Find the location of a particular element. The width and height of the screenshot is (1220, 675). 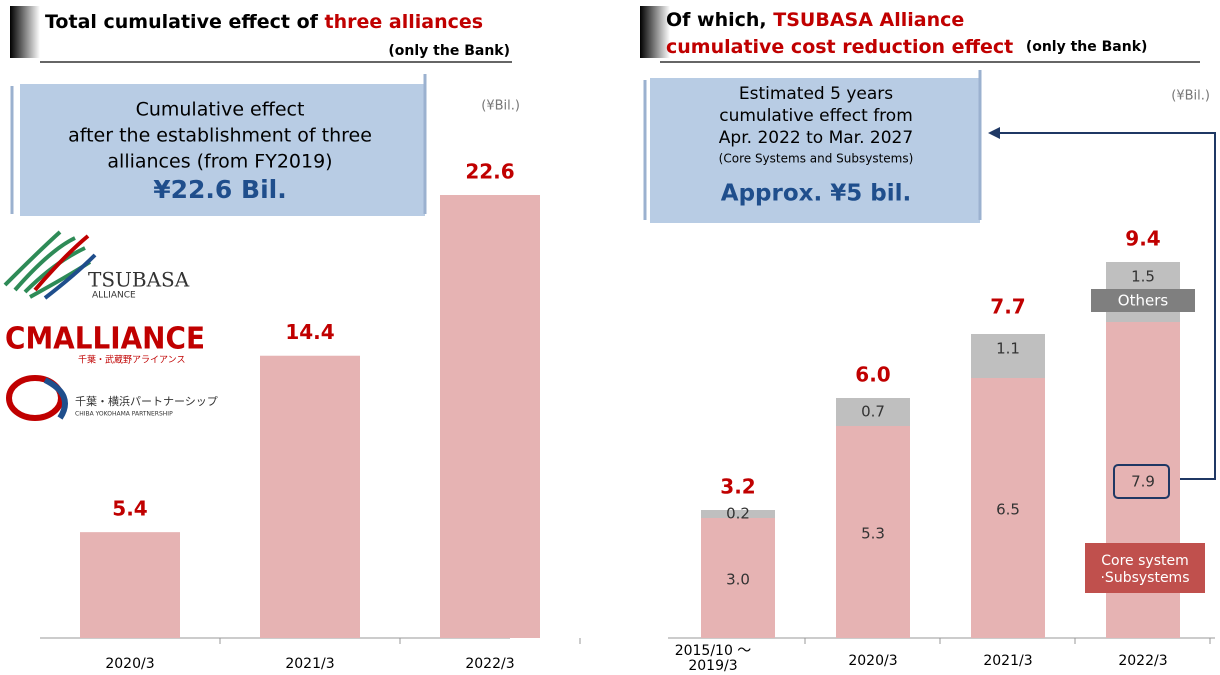

value-label: 5.4 is located at coordinates (129, 509).